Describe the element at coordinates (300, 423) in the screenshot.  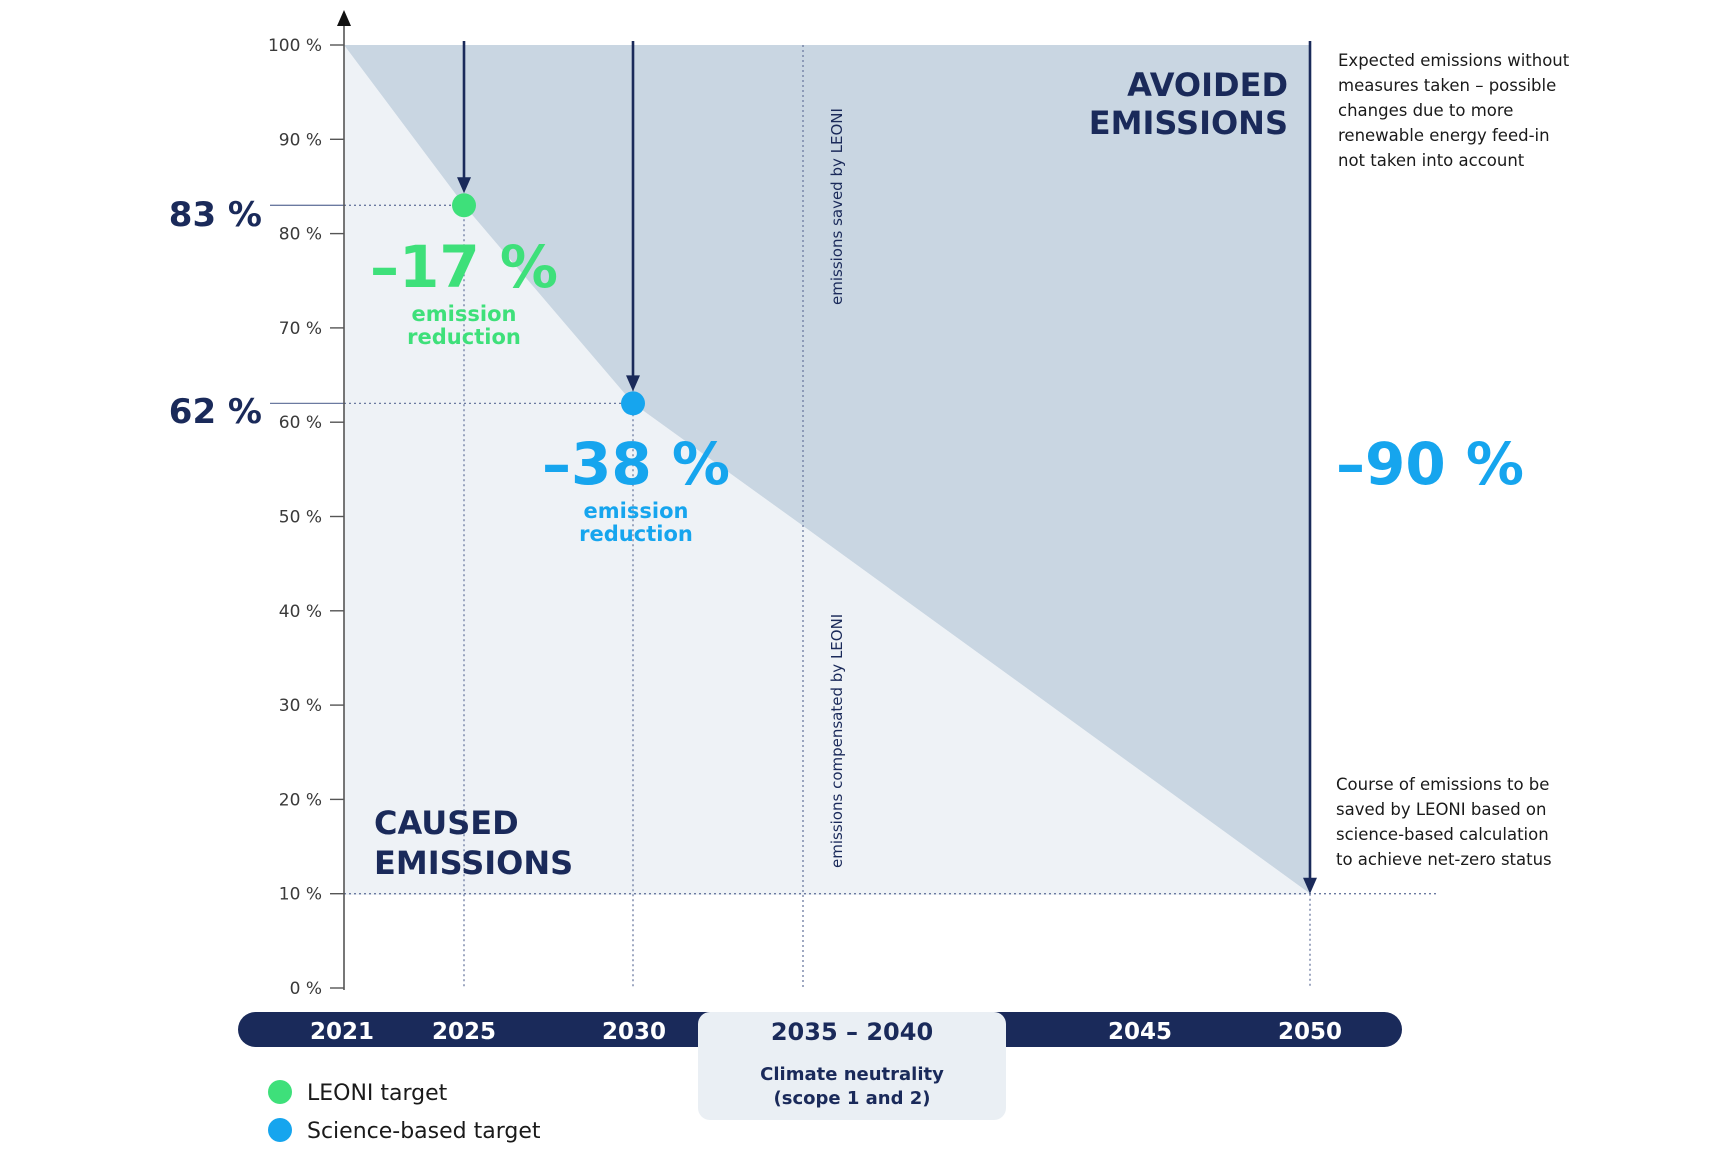
I see `y-tick-label: 60 %` at that location.